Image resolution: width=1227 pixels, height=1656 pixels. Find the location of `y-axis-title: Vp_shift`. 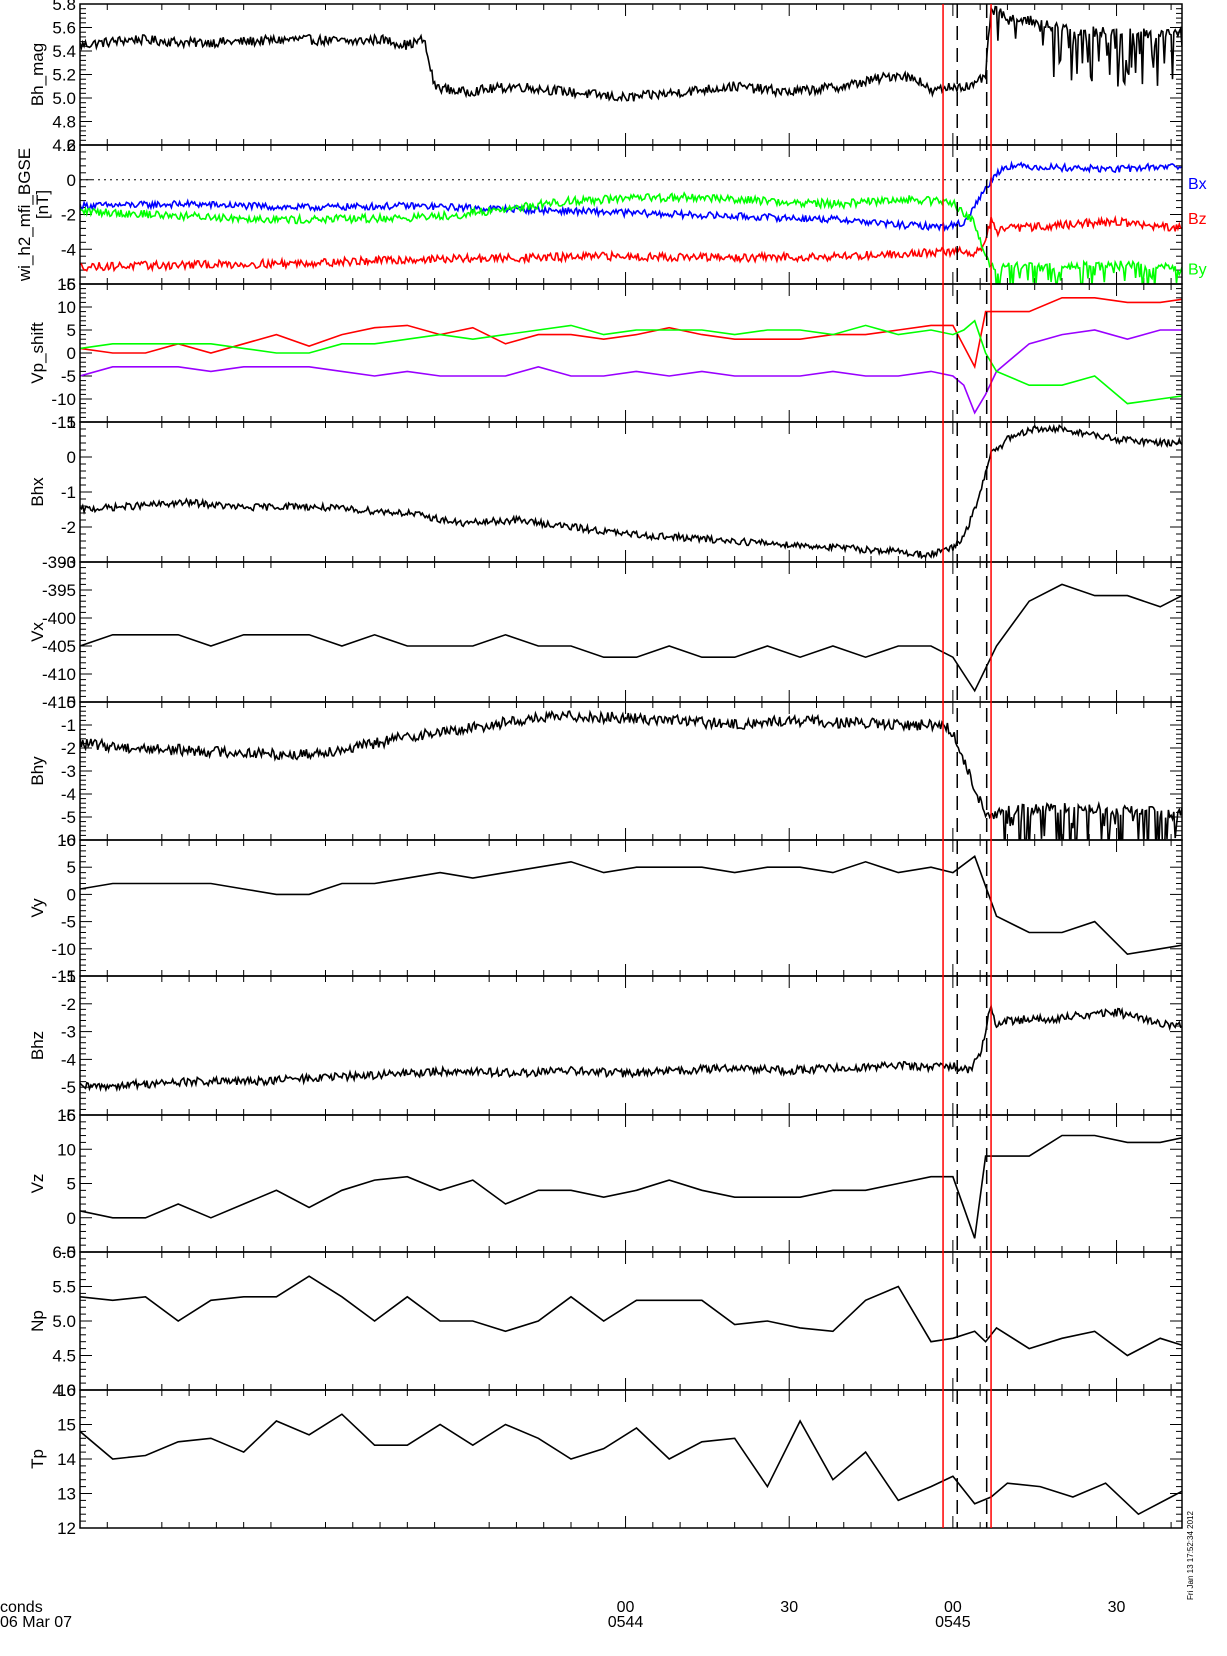

y-axis-title: Vp_shift is located at coordinates (37, 353).